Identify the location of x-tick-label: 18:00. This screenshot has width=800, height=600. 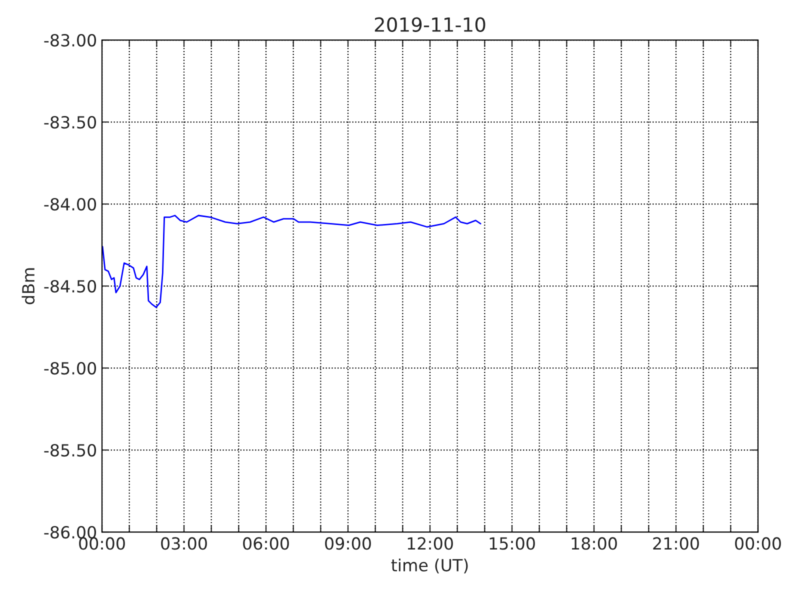
(594, 543).